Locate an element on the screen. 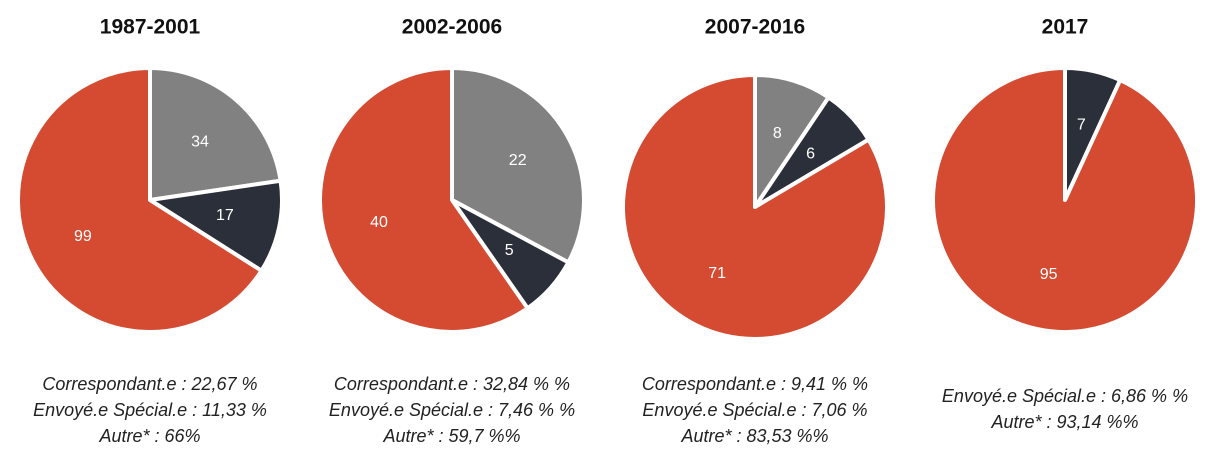  caption: Autre* : 93,14 %% is located at coordinates (1064, 422).